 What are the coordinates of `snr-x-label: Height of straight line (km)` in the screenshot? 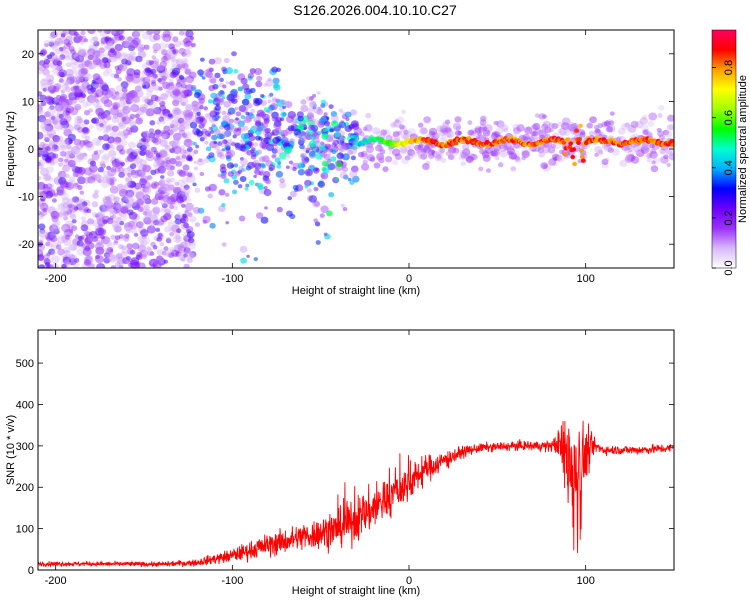 It's located at (356, 591).